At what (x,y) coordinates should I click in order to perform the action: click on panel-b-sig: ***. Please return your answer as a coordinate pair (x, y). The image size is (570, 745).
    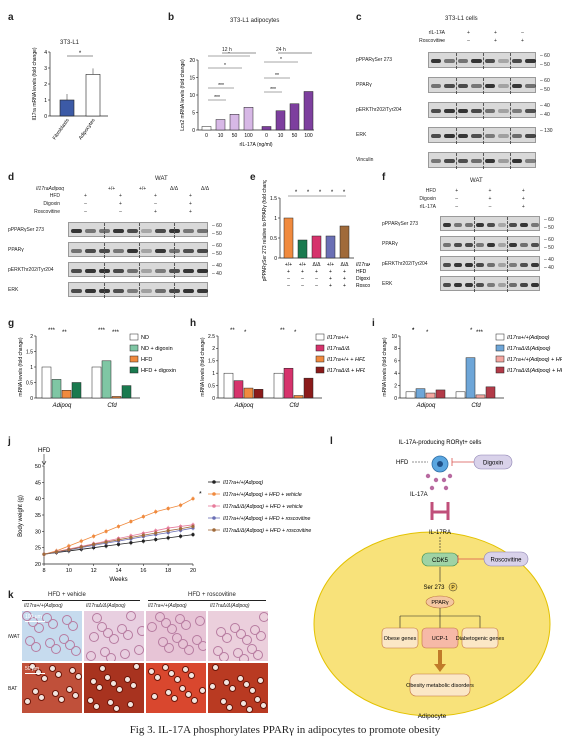
    Looking at the image, I should click on (217, 98).